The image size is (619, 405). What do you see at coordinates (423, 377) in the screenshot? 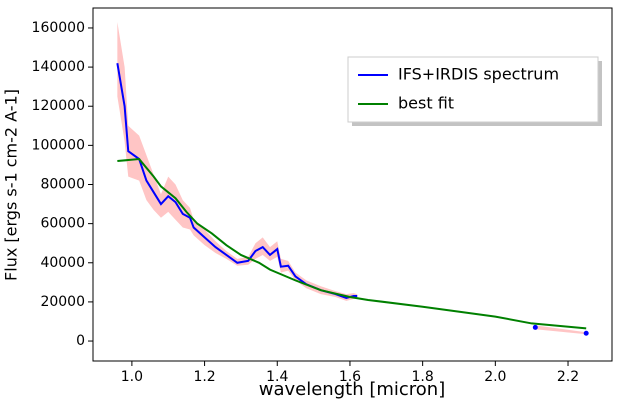
I see `x-tick-label: 1.8` at bounding box center [423, 377].